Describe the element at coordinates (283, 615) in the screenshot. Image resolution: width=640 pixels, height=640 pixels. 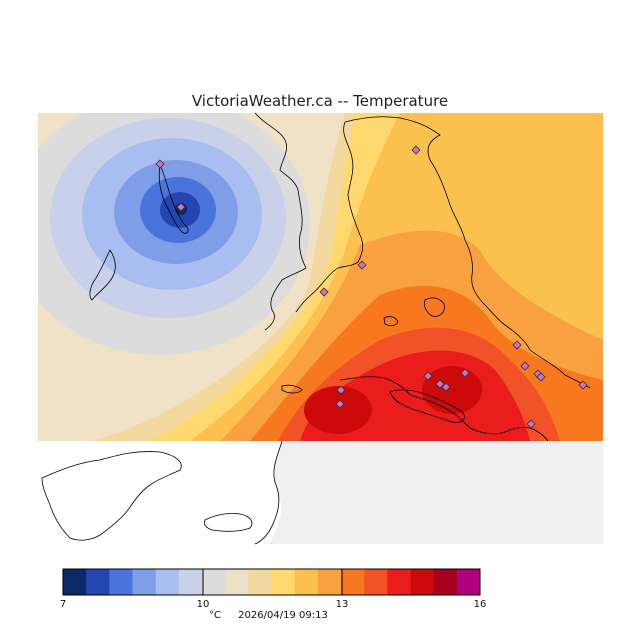
I see `timestamp: 2026/04/19 09:13` at that location.